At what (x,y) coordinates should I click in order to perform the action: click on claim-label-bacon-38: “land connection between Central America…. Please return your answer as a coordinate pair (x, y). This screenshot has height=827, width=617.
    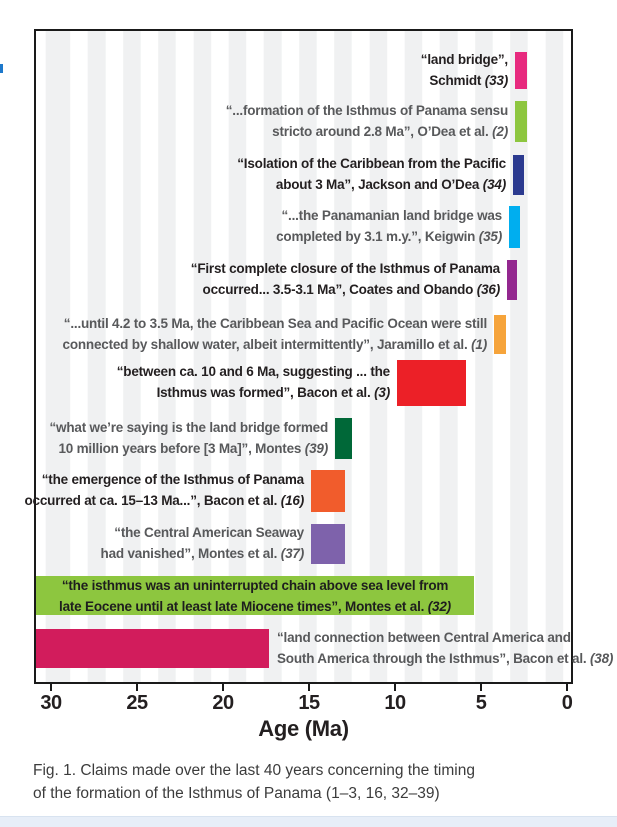
    Looking at the image, I should click on (445, 648).